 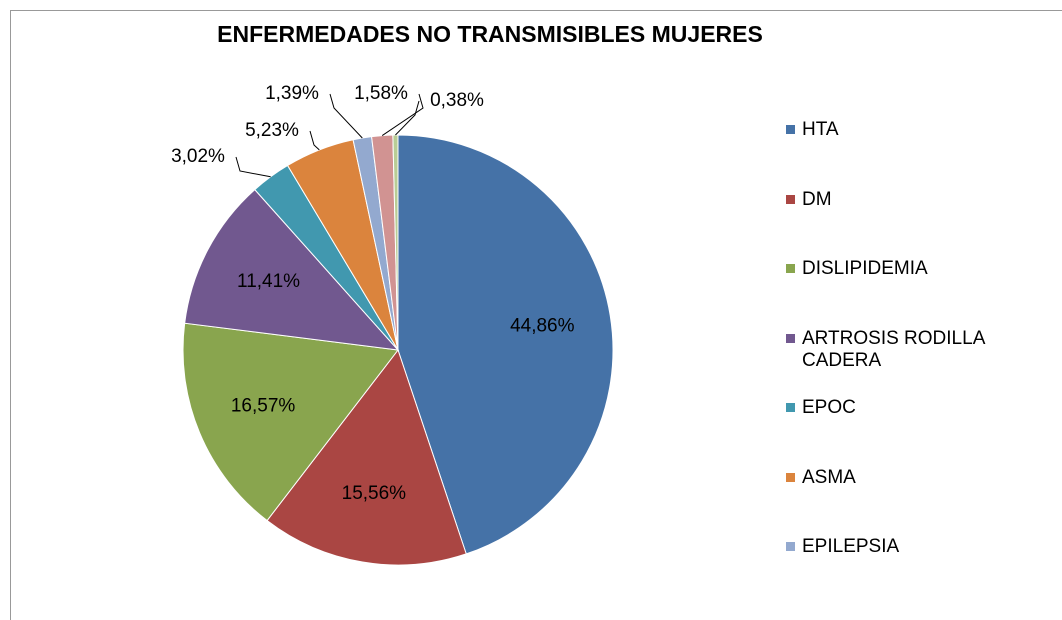 What do you see at coordinates (272, 130) in the screenshot?
I see `data-label: 5,23%` at bounding box center [272, 130].